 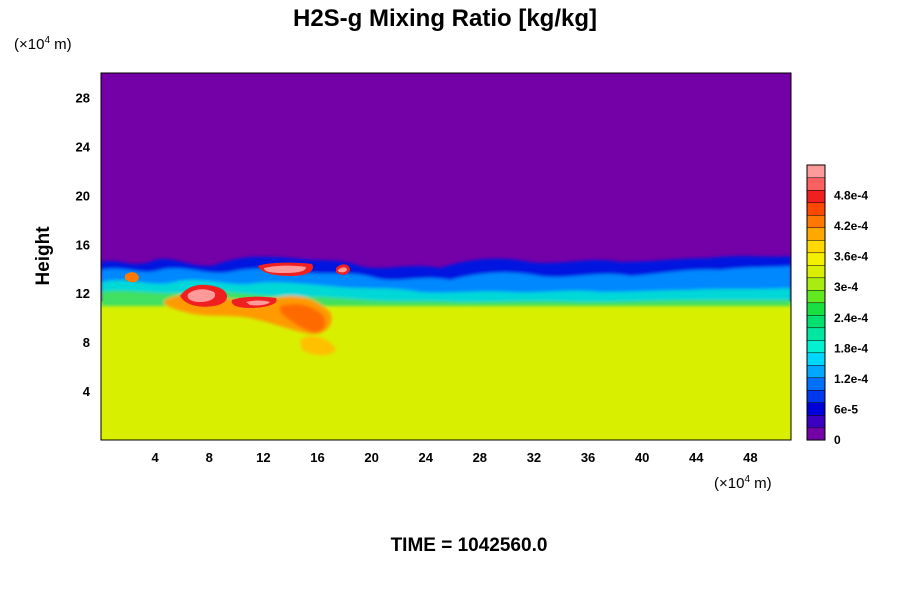 What do you see at coordinates (851, 257) in the screenshot?
I see `colorbar-tick-label: 3.6e-4` at bounding box center [851, 257].